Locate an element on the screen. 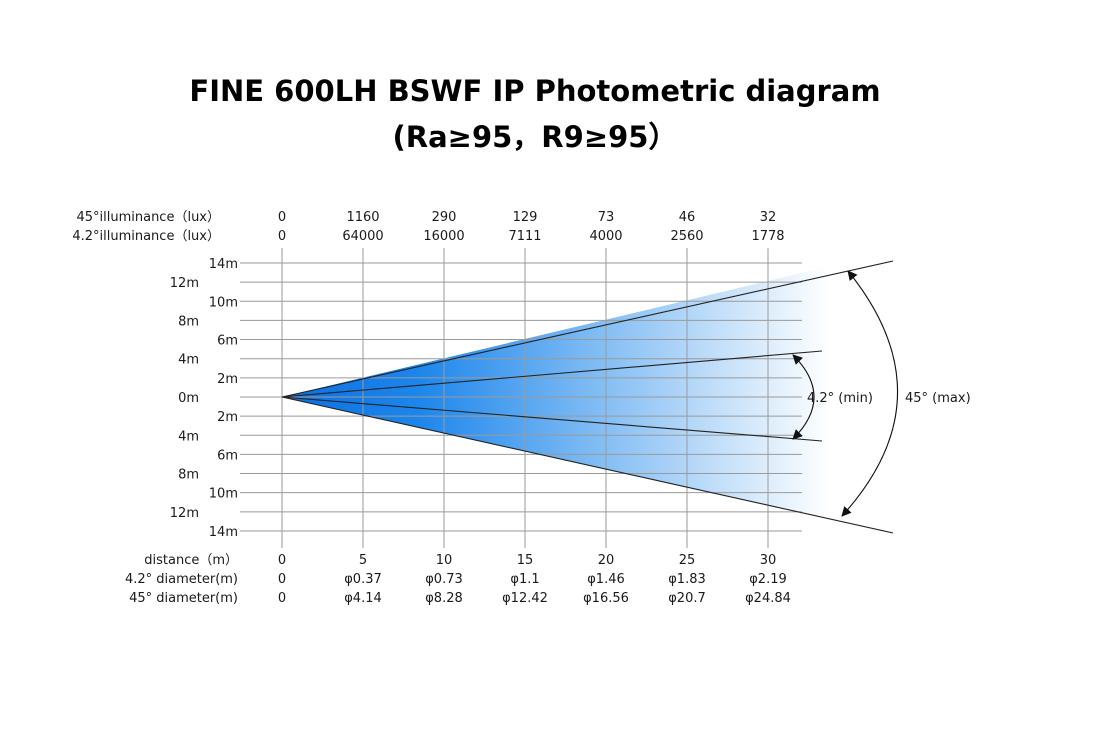 Image resolution: width=1118 pixels, height=747 pixels. diameter-4.2-value: φ0.73 is located at coordinates (444, 579).